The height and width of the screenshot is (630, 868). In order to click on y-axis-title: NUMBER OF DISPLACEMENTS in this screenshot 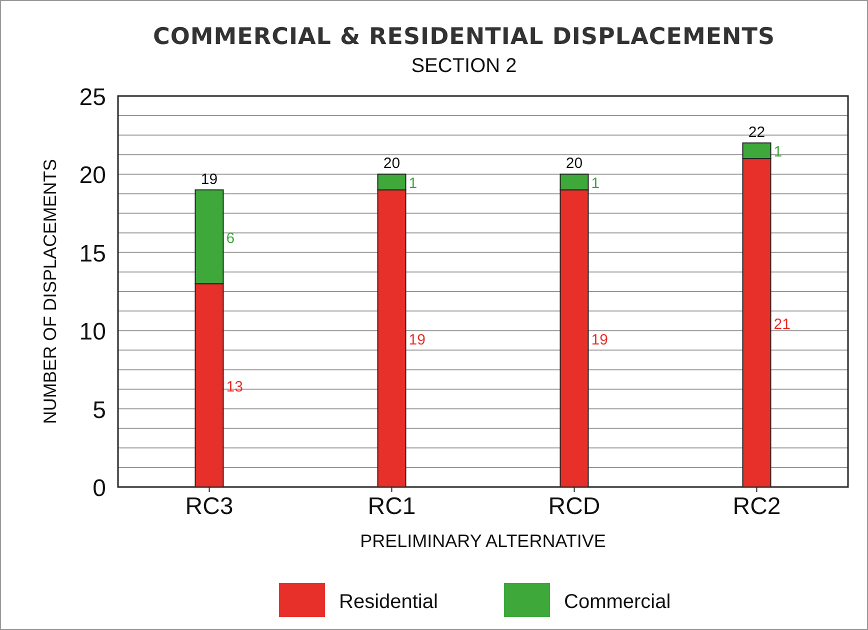, I will do `click(50, 291)`.